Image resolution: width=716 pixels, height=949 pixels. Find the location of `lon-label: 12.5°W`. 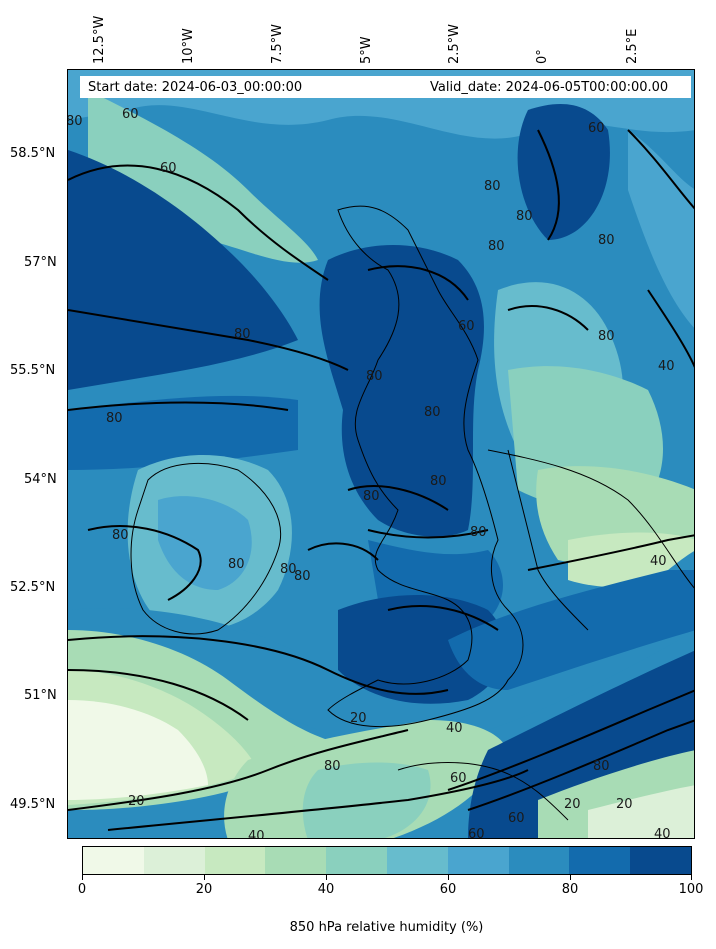

lon-label: 12.5°W is located at coordinates (99, 39).